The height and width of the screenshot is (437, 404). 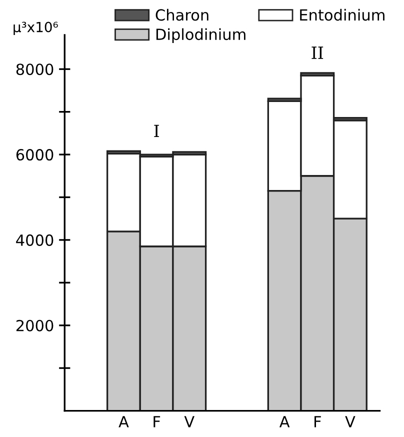 What do you see at coordinates (35, 240) in the screenshot?
I see `y-tick-label: 4000` at bounding box center [35, 240].